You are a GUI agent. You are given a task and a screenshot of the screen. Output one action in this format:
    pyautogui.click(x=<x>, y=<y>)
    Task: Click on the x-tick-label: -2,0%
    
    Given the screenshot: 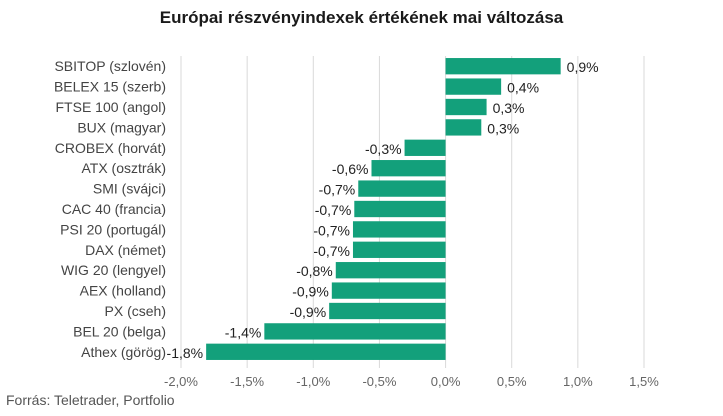 What is the action you would take?
    pyautogui.click(x=181, y=381)
    